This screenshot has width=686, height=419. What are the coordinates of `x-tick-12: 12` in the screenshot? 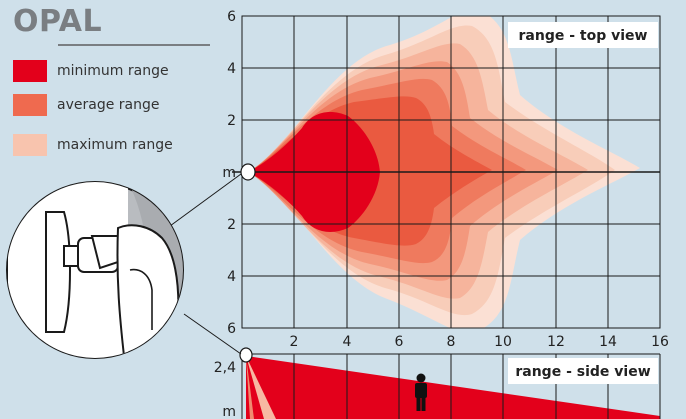 It's located at (556, 342).